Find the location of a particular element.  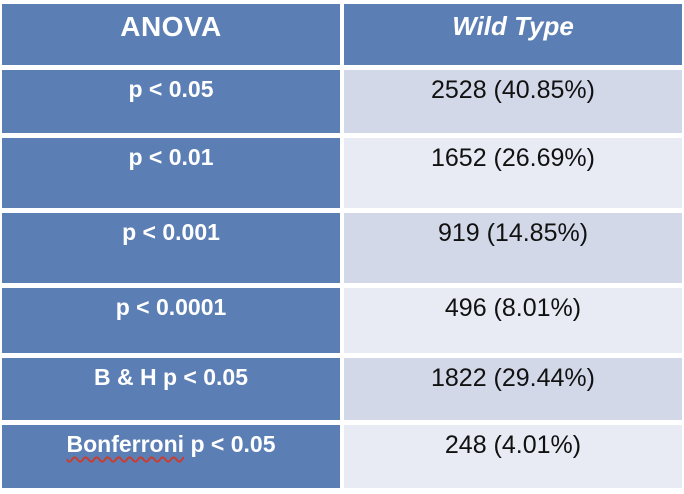

row-label-bh-p-lt-0.05: B & H p < 0.05 is located at coordinates (171, 389).